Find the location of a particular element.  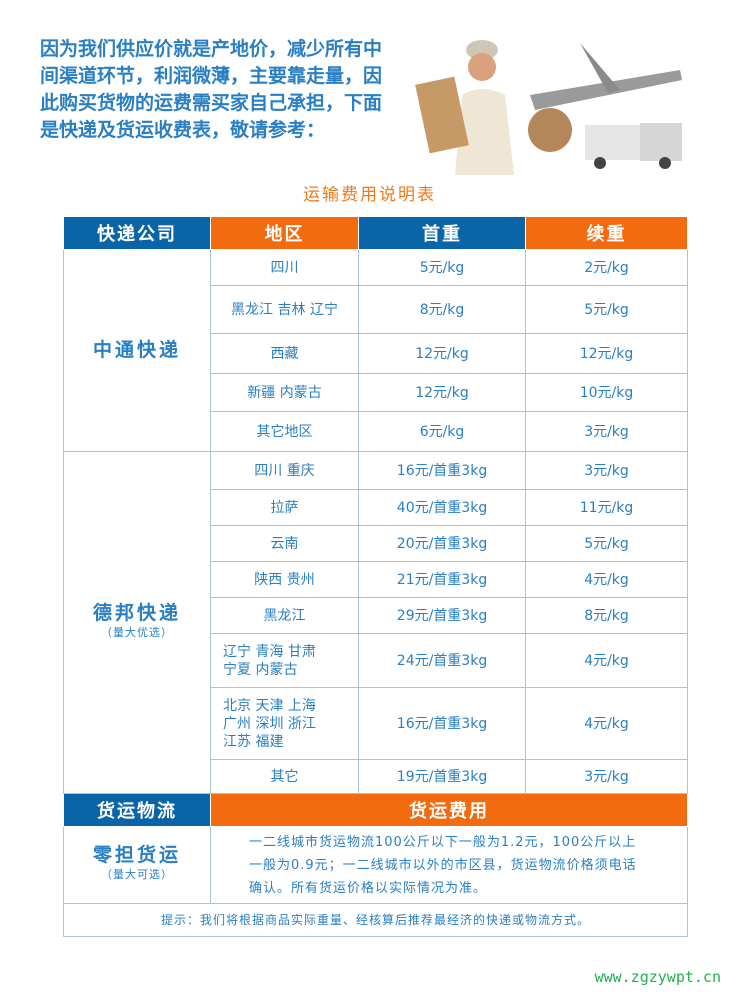

freight-name-cell: 零担货运 （量大可选） is located at coordinates (137, 865).